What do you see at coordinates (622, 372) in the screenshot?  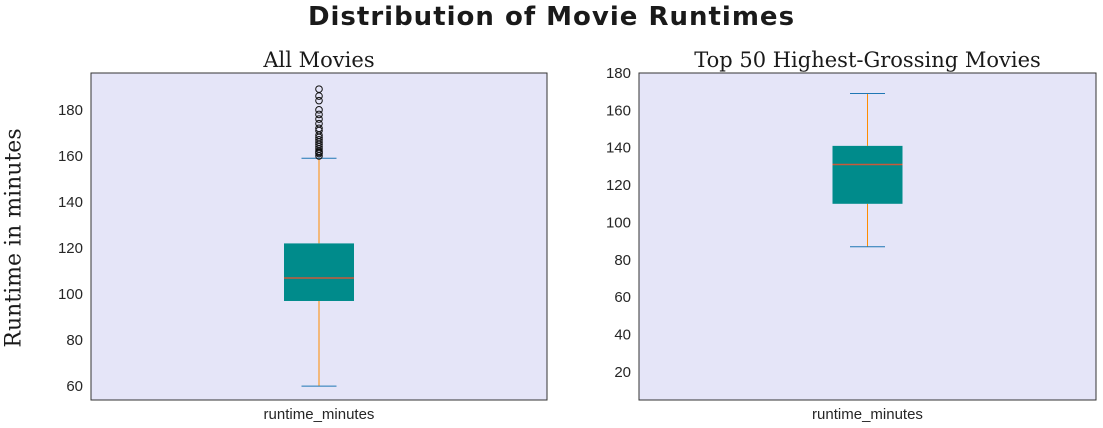 I see `y-tick-label: 20` at bounding box center [622, 372].